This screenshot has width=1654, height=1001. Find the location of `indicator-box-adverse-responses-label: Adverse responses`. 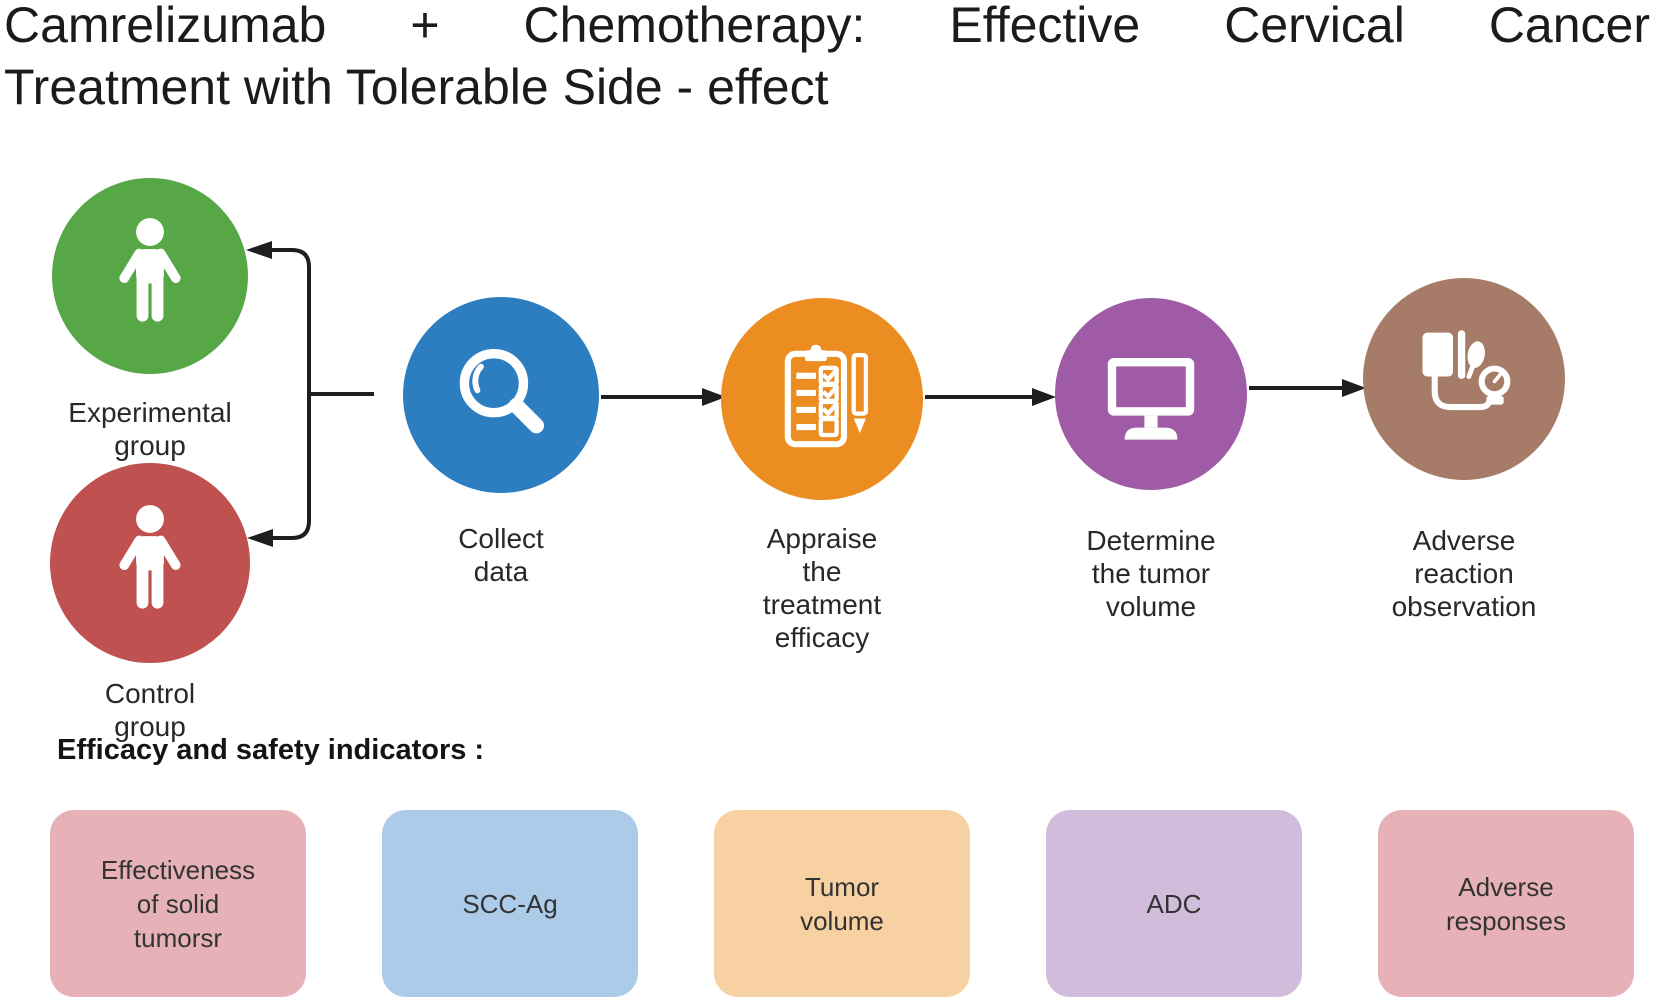

indicator-box-adverse-responses-label: Adverse responses is located at coordinates (1506, 904).